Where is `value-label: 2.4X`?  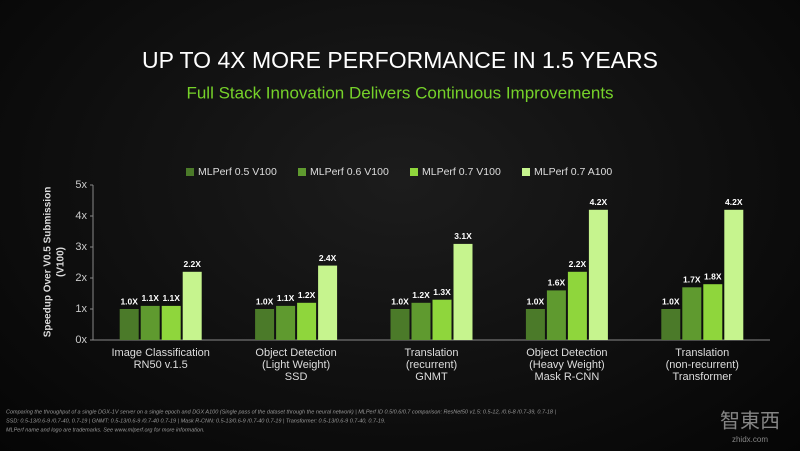
value-label: 2.4X is located at coordinates (328, 258).